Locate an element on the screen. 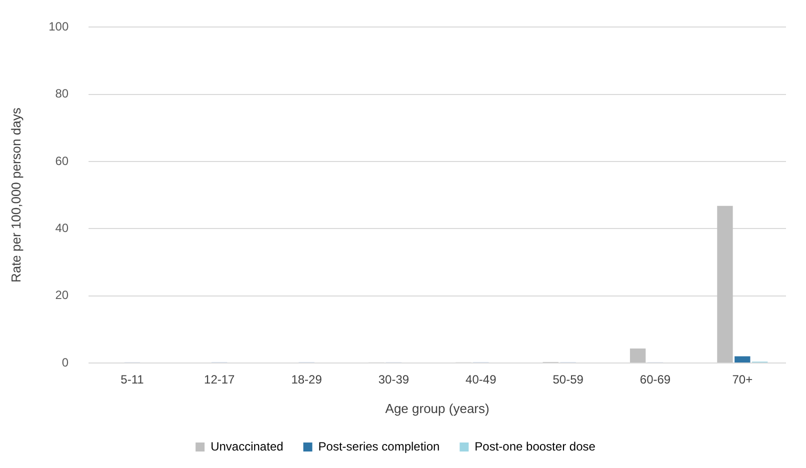 The width and height of the screenshot is (806, 468). x-tick-label: 60-69 is located at coordinates (655, 379).